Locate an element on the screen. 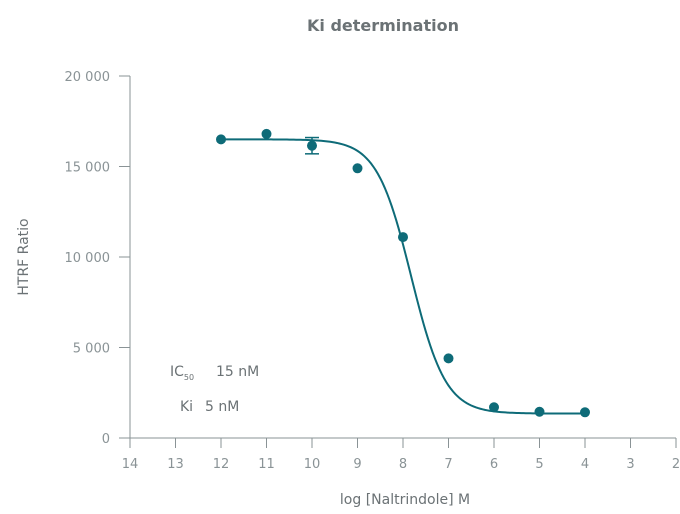 The image size is (680, 514). x-tick-label: 6 is located at coordinates (494, 464).